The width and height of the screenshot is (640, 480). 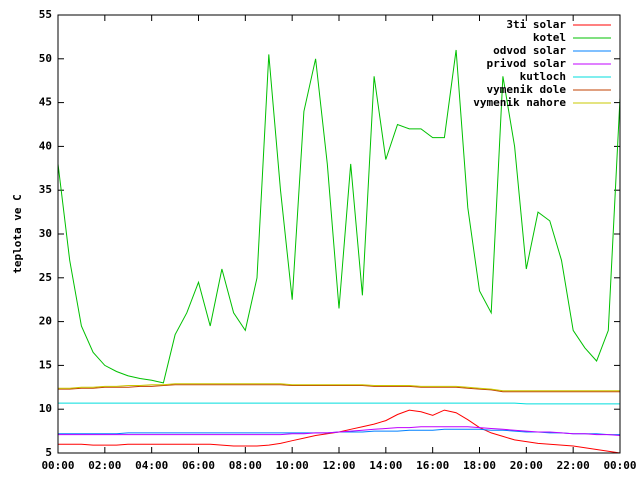 What do you see at coordinates (45, 145) in the screenshot?
I see `y-tick-label: 40` at bounding box center [45, 145].